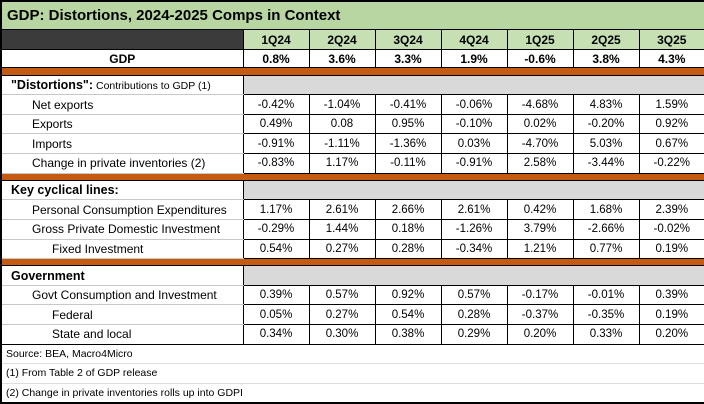 The width and height of the screenshot is (704, 404). I want to click on value-cell: -0.01%, so click(606, 295).